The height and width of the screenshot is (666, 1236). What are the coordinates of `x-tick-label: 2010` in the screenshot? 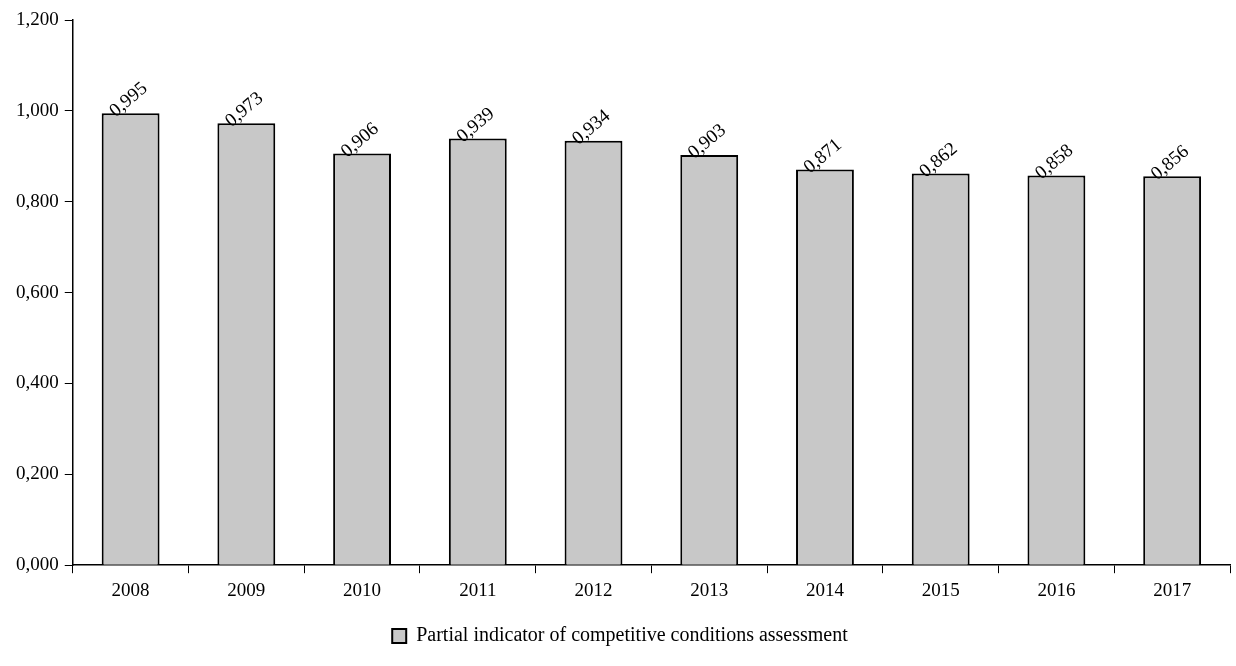 It's located at (362, 589).